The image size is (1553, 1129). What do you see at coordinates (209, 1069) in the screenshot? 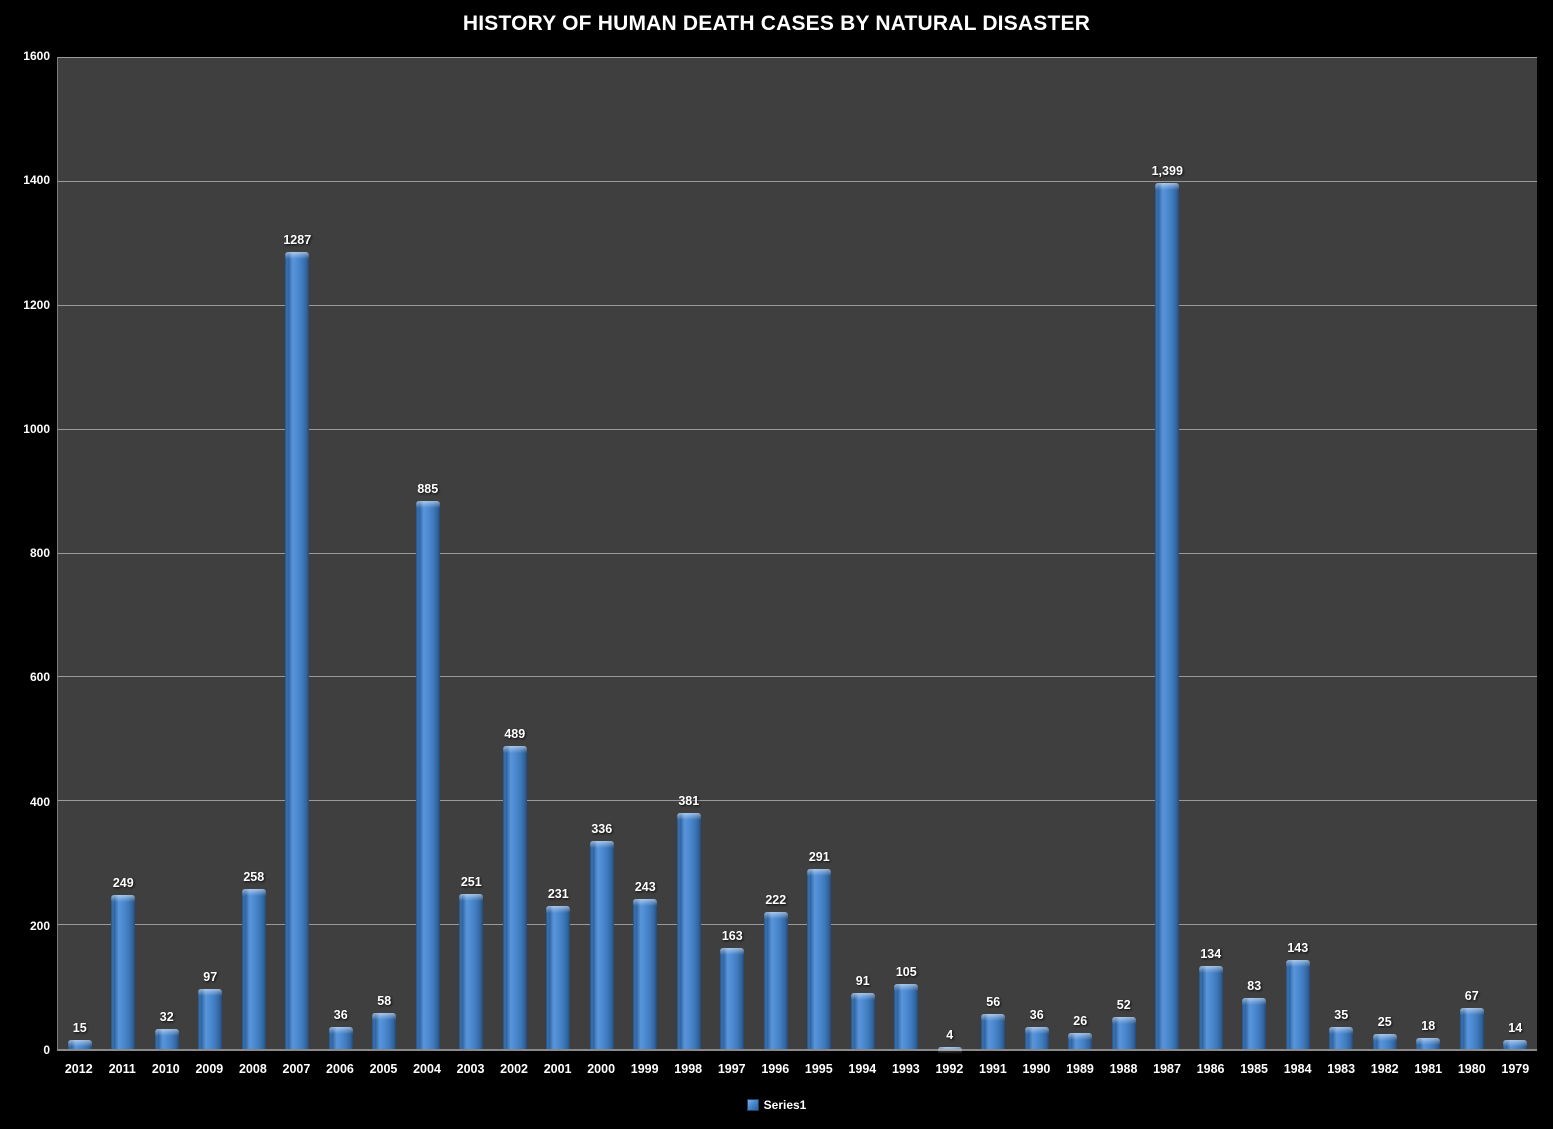
I see `x-tick-label-2009: 2009` at bounding box center [209, 1069].